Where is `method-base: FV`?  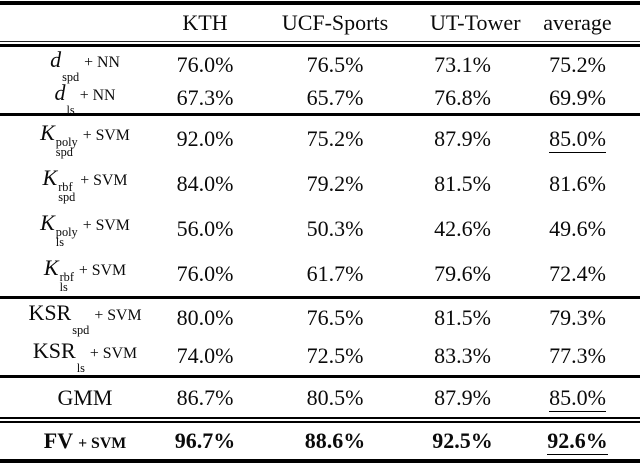 method-base: FV is located at coordinates (58, 440).